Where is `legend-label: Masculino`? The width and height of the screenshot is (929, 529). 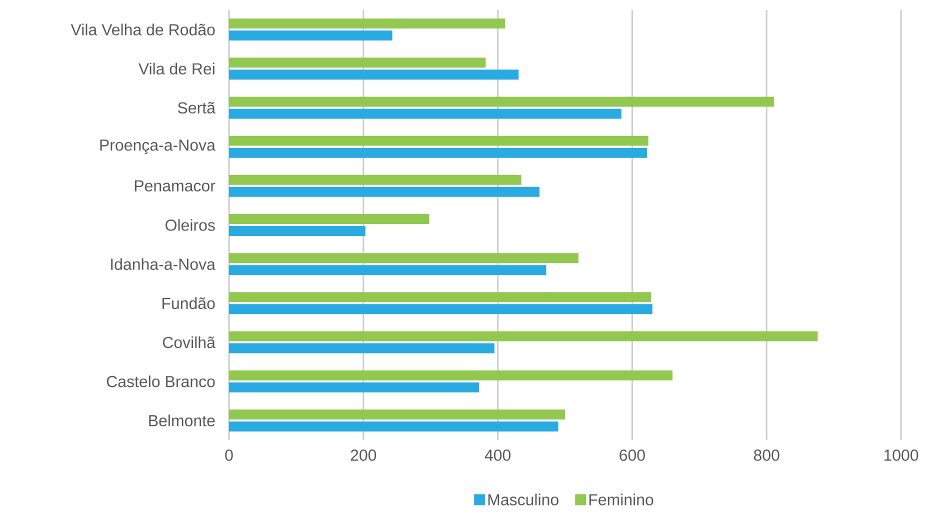 legend-label: Masculino is located at coordinates (523, 500).